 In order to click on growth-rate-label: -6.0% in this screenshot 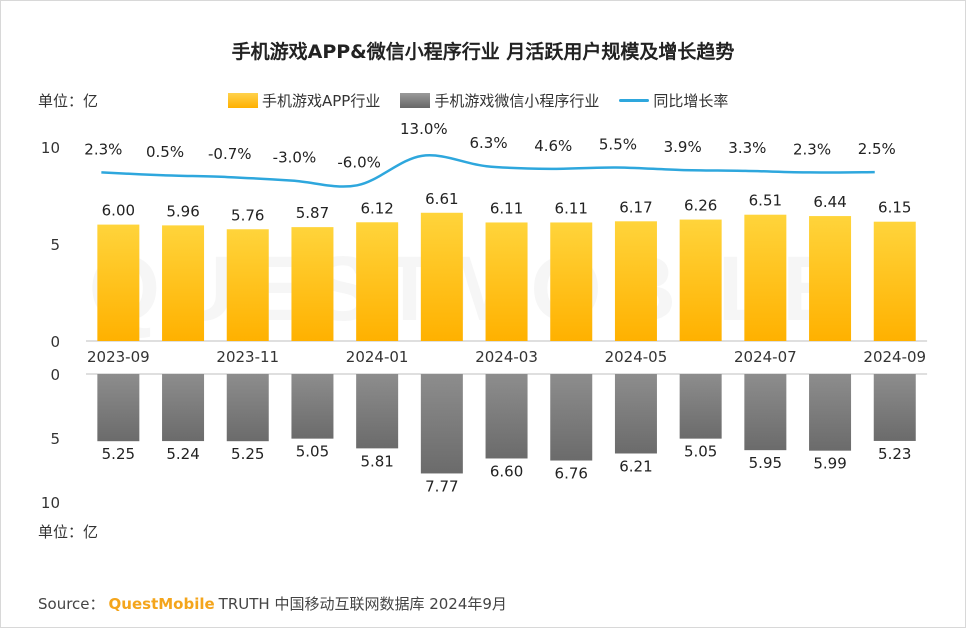, I will do `click(359, 162)`.